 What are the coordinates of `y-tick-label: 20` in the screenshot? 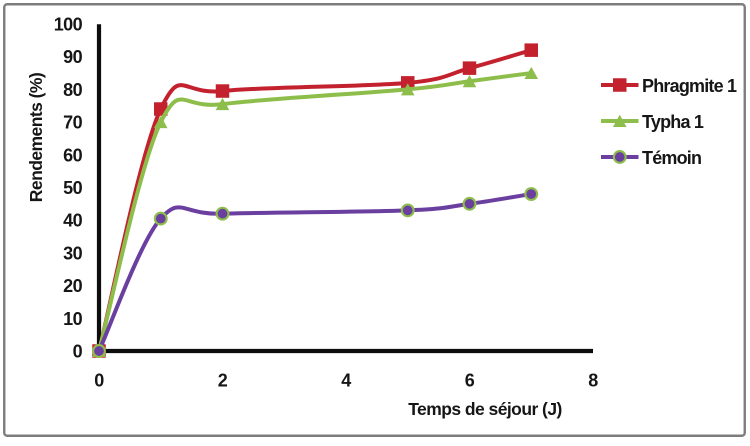 It's located at (72, 286).